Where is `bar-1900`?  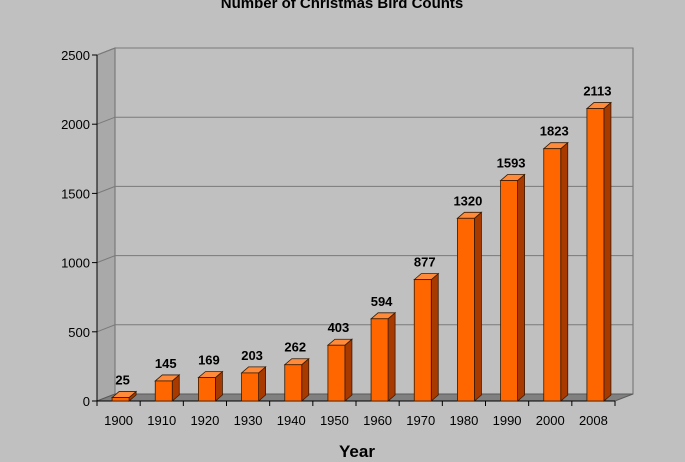 bar-1900 is located at coordinates (124, 396).